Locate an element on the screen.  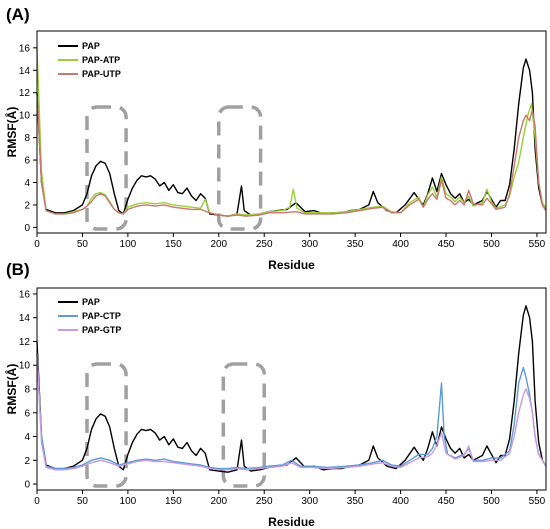
legend-entry: PAP-UTP is located at coordinates (101, 74).